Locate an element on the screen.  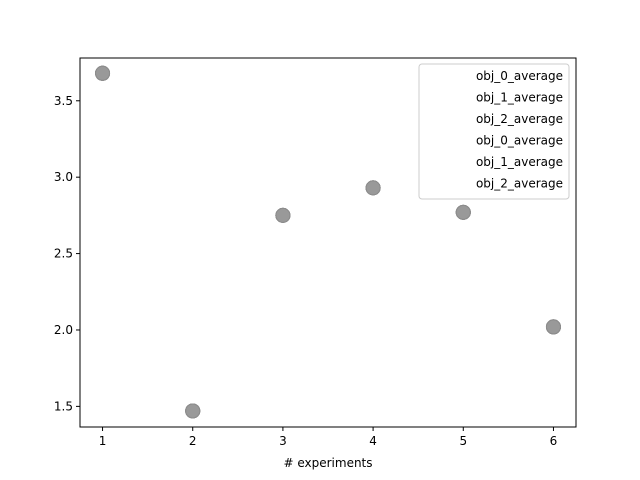
x-tick-label: 5 is located at coordinates (463, 441).